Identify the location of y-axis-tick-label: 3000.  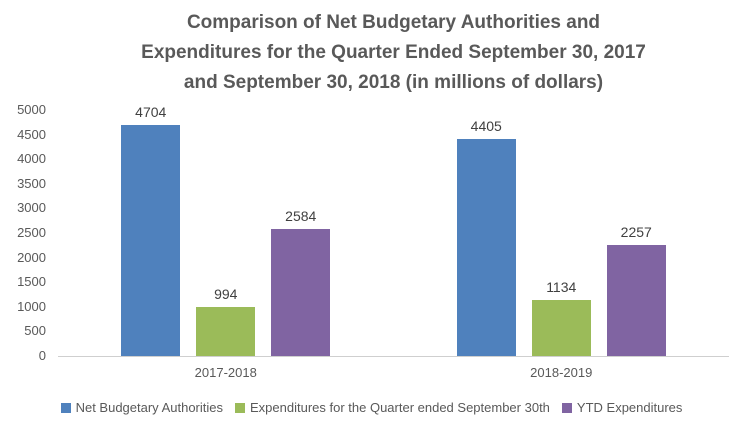
(31, 208).